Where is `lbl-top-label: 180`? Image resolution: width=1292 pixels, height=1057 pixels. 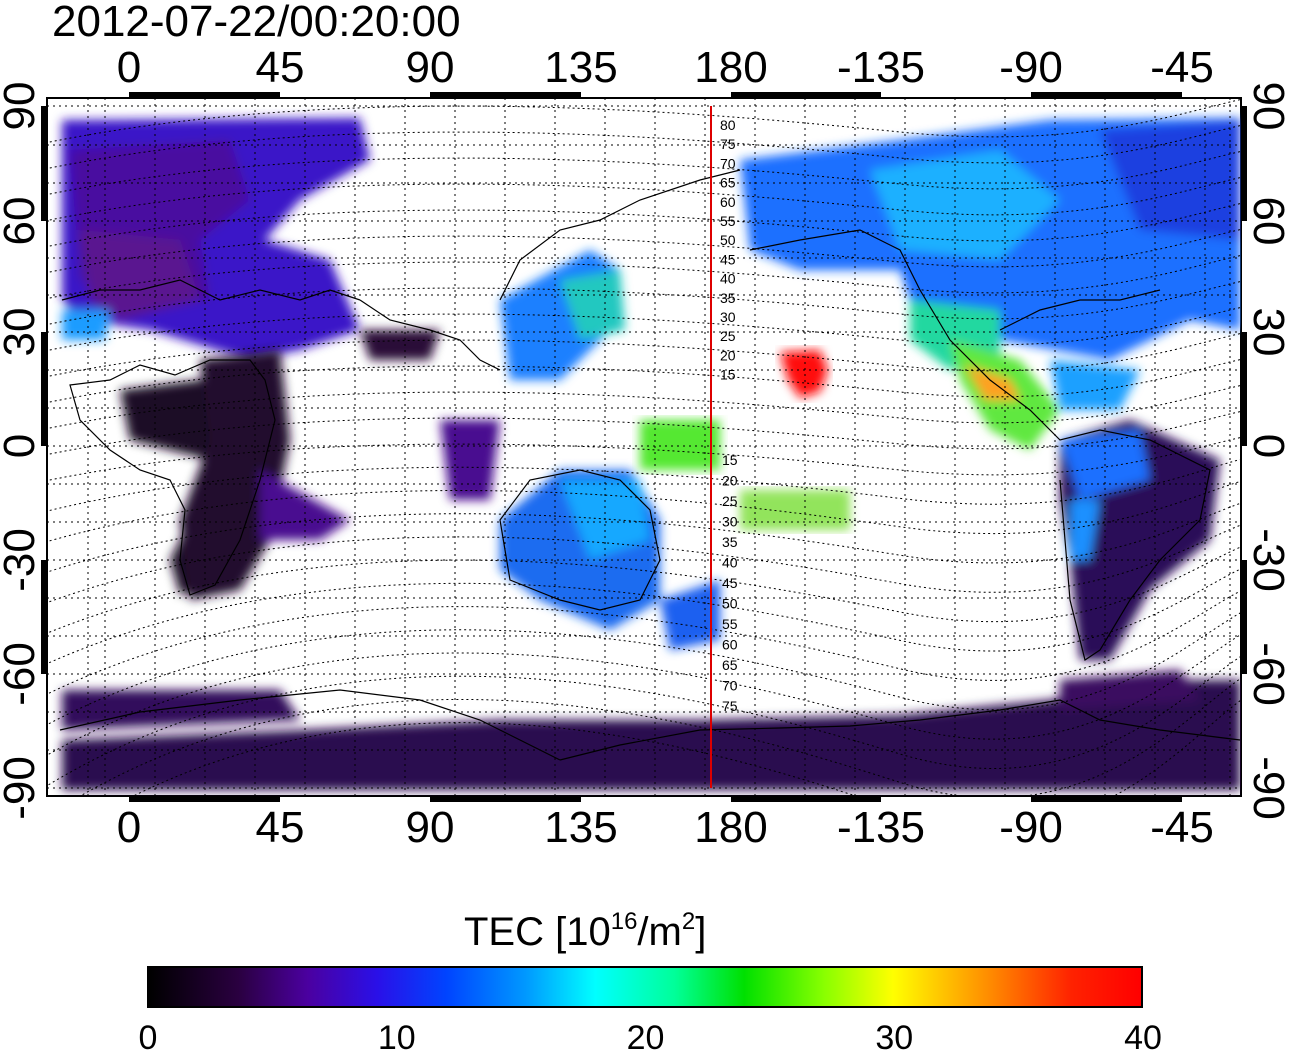
lbl-top-label: 180 is located at coordinates (731, 67).